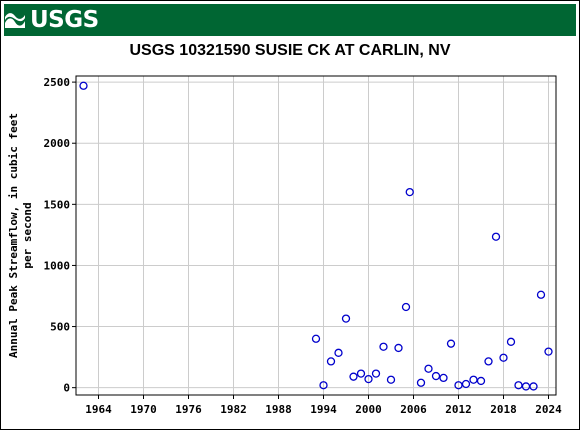 This screenshot has width=580, height=430. Describe the element at coordinates (548, 409) in the screenshot. I see `x-tick-label: 2024` at that location.